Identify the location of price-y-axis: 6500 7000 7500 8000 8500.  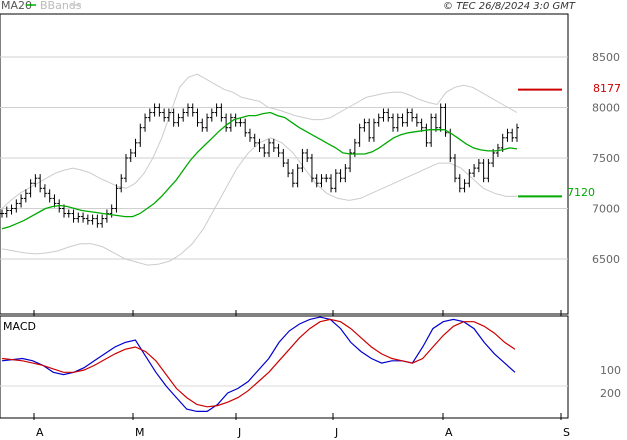
(606, 158).